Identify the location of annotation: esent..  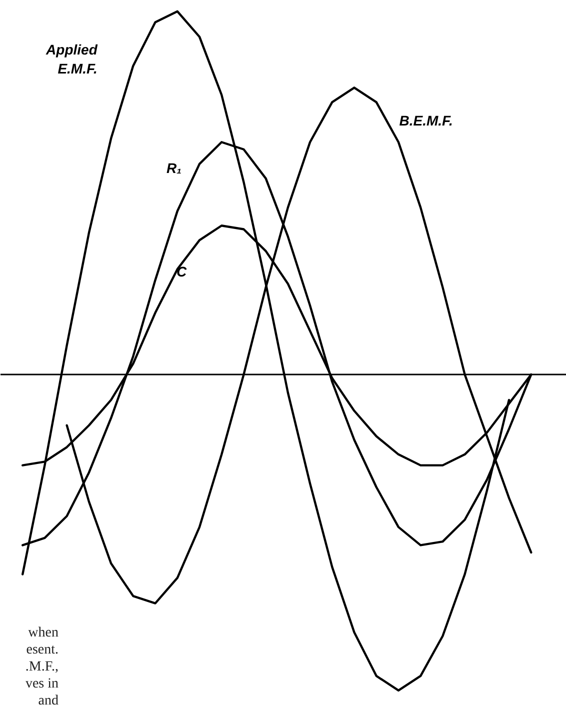
(42, 650).